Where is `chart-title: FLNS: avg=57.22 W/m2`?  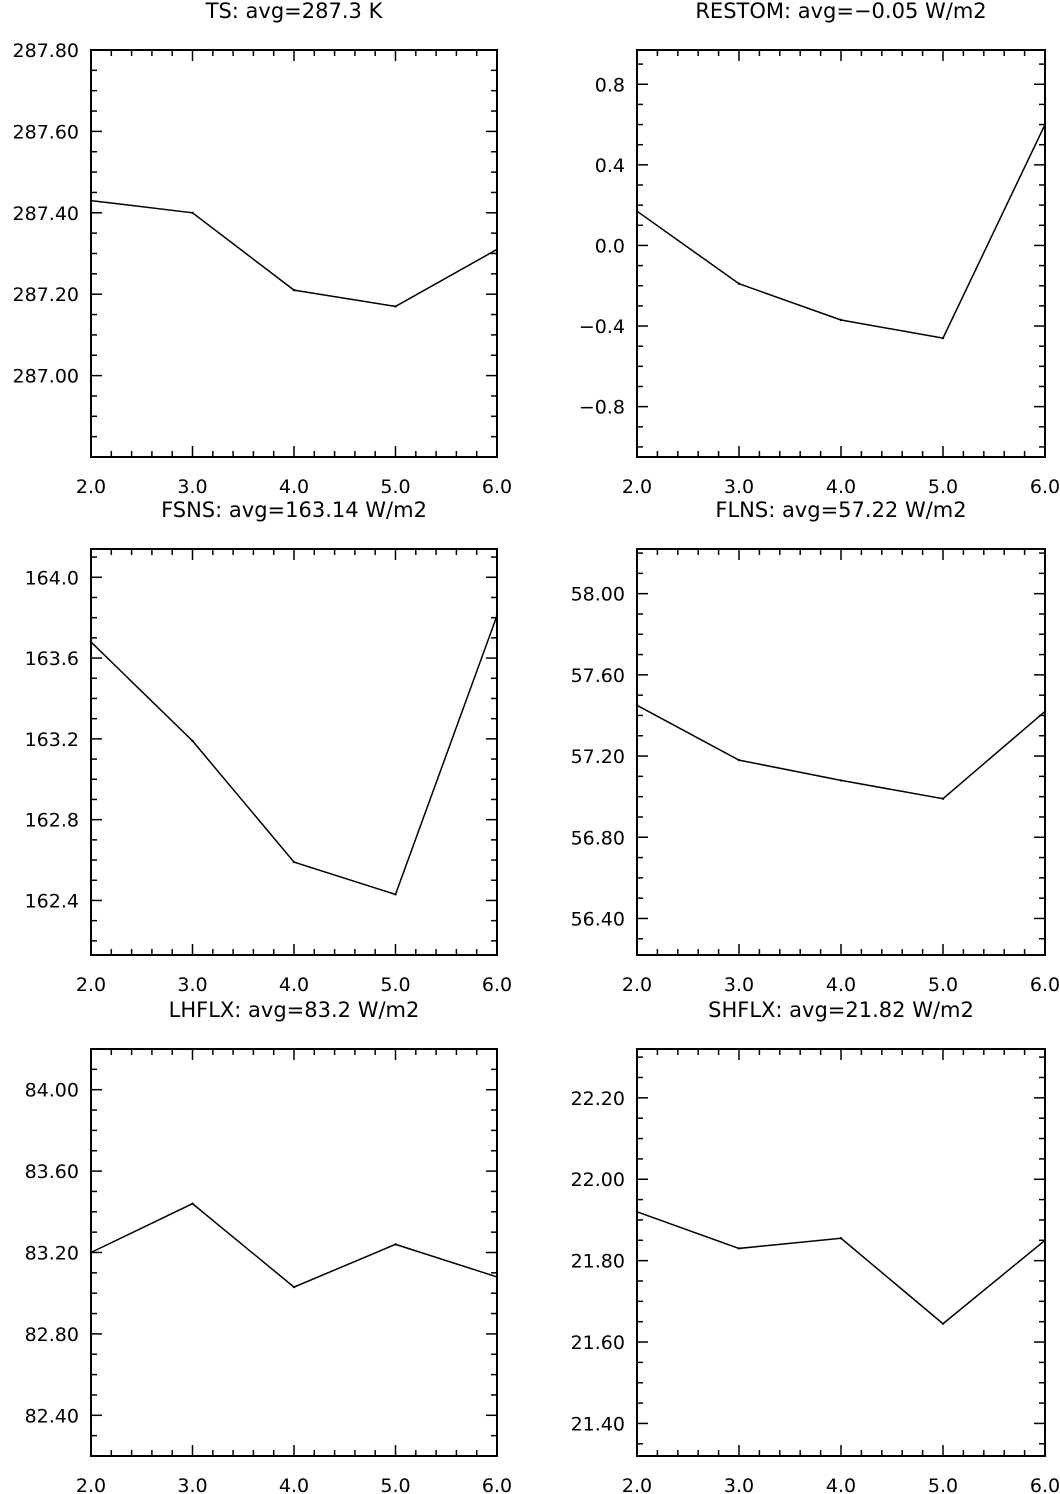 chart-title: FLNS: avg=57.22 W/m2 is located at coordinates (840, 510).